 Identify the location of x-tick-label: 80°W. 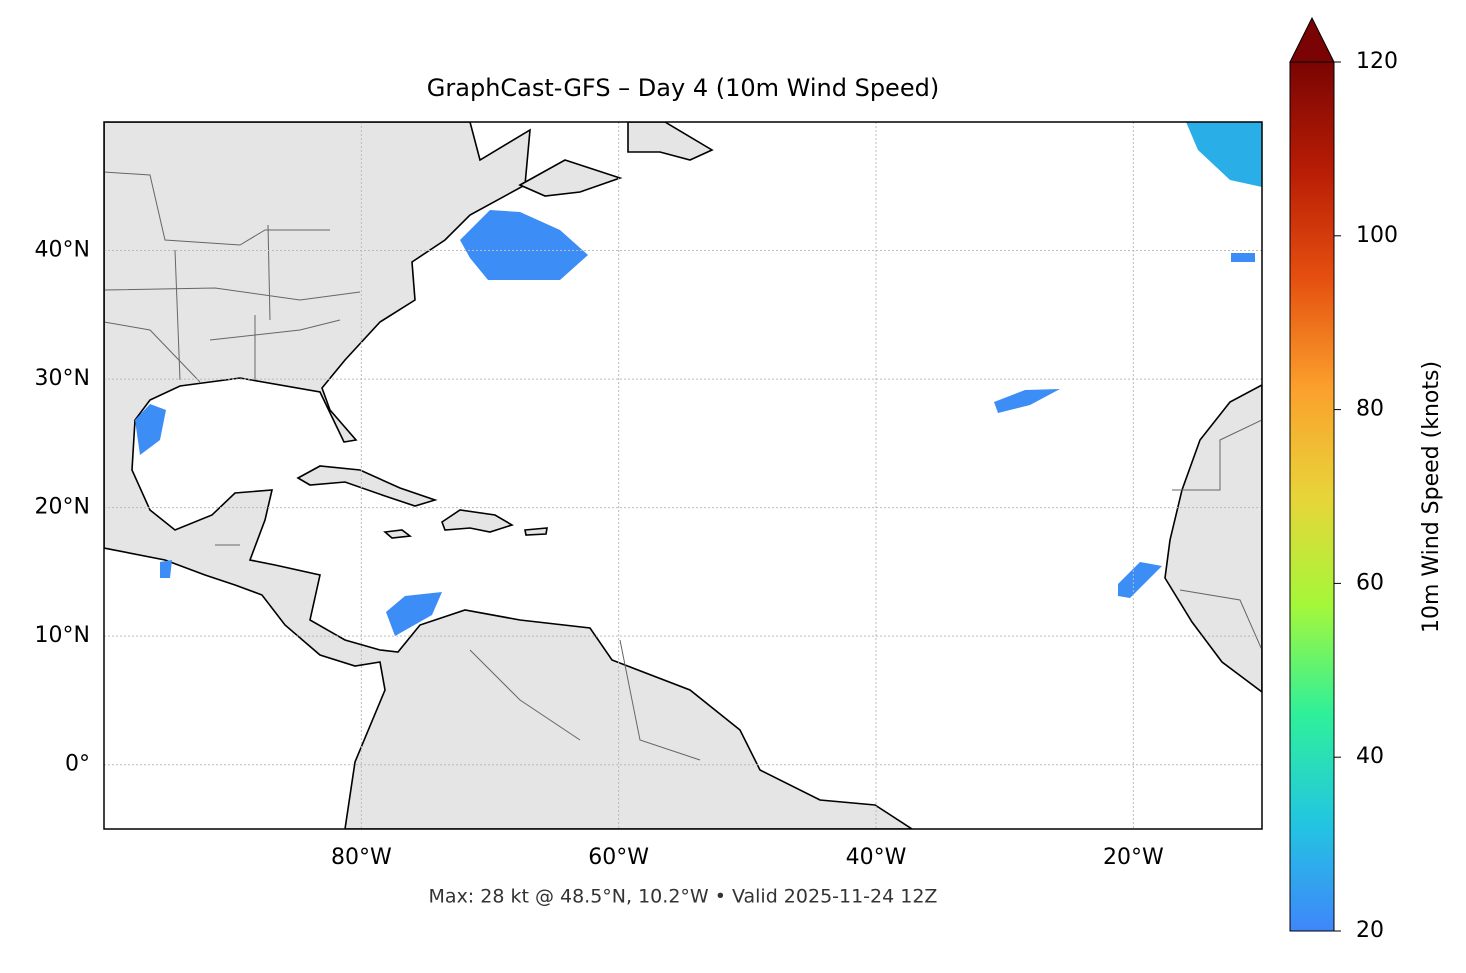
(361, 857).